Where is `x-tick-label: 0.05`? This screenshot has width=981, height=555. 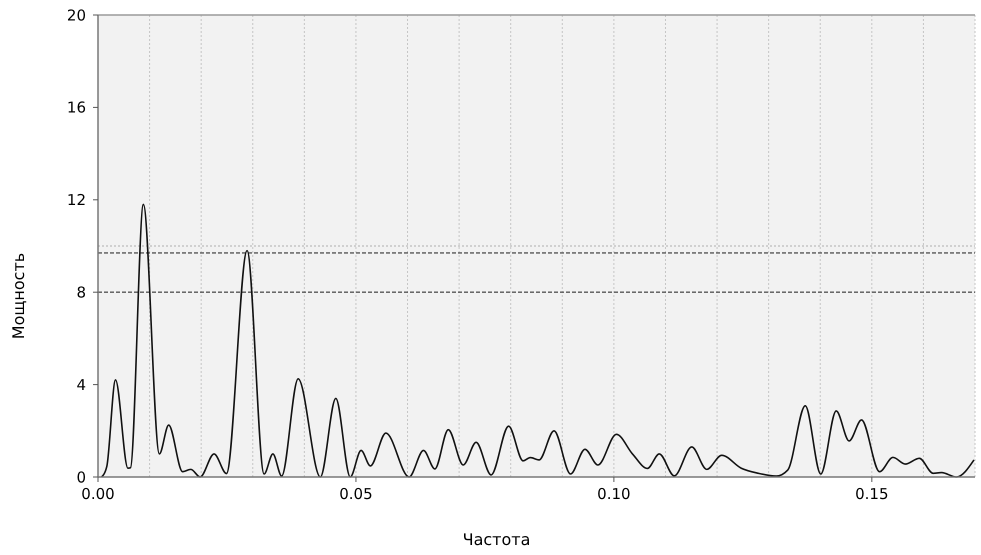
x-tick-label: 0.05 is located at coordinates (356, 494).